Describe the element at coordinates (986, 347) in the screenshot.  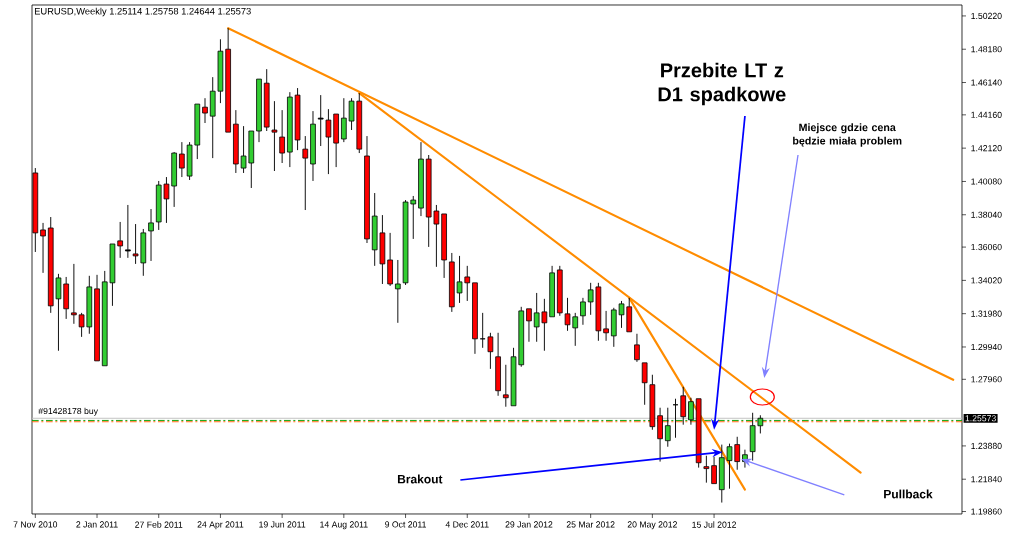
I see `y-tick-label: 1.29940` at that location.